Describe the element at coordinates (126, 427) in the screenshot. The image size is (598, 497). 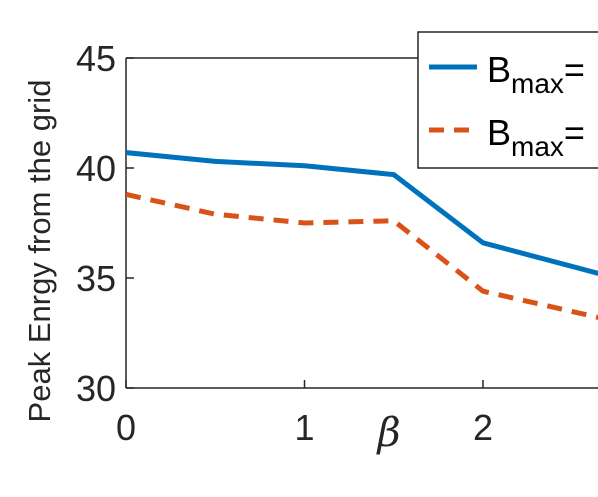
I see `x-tick-label: 0` at that location.